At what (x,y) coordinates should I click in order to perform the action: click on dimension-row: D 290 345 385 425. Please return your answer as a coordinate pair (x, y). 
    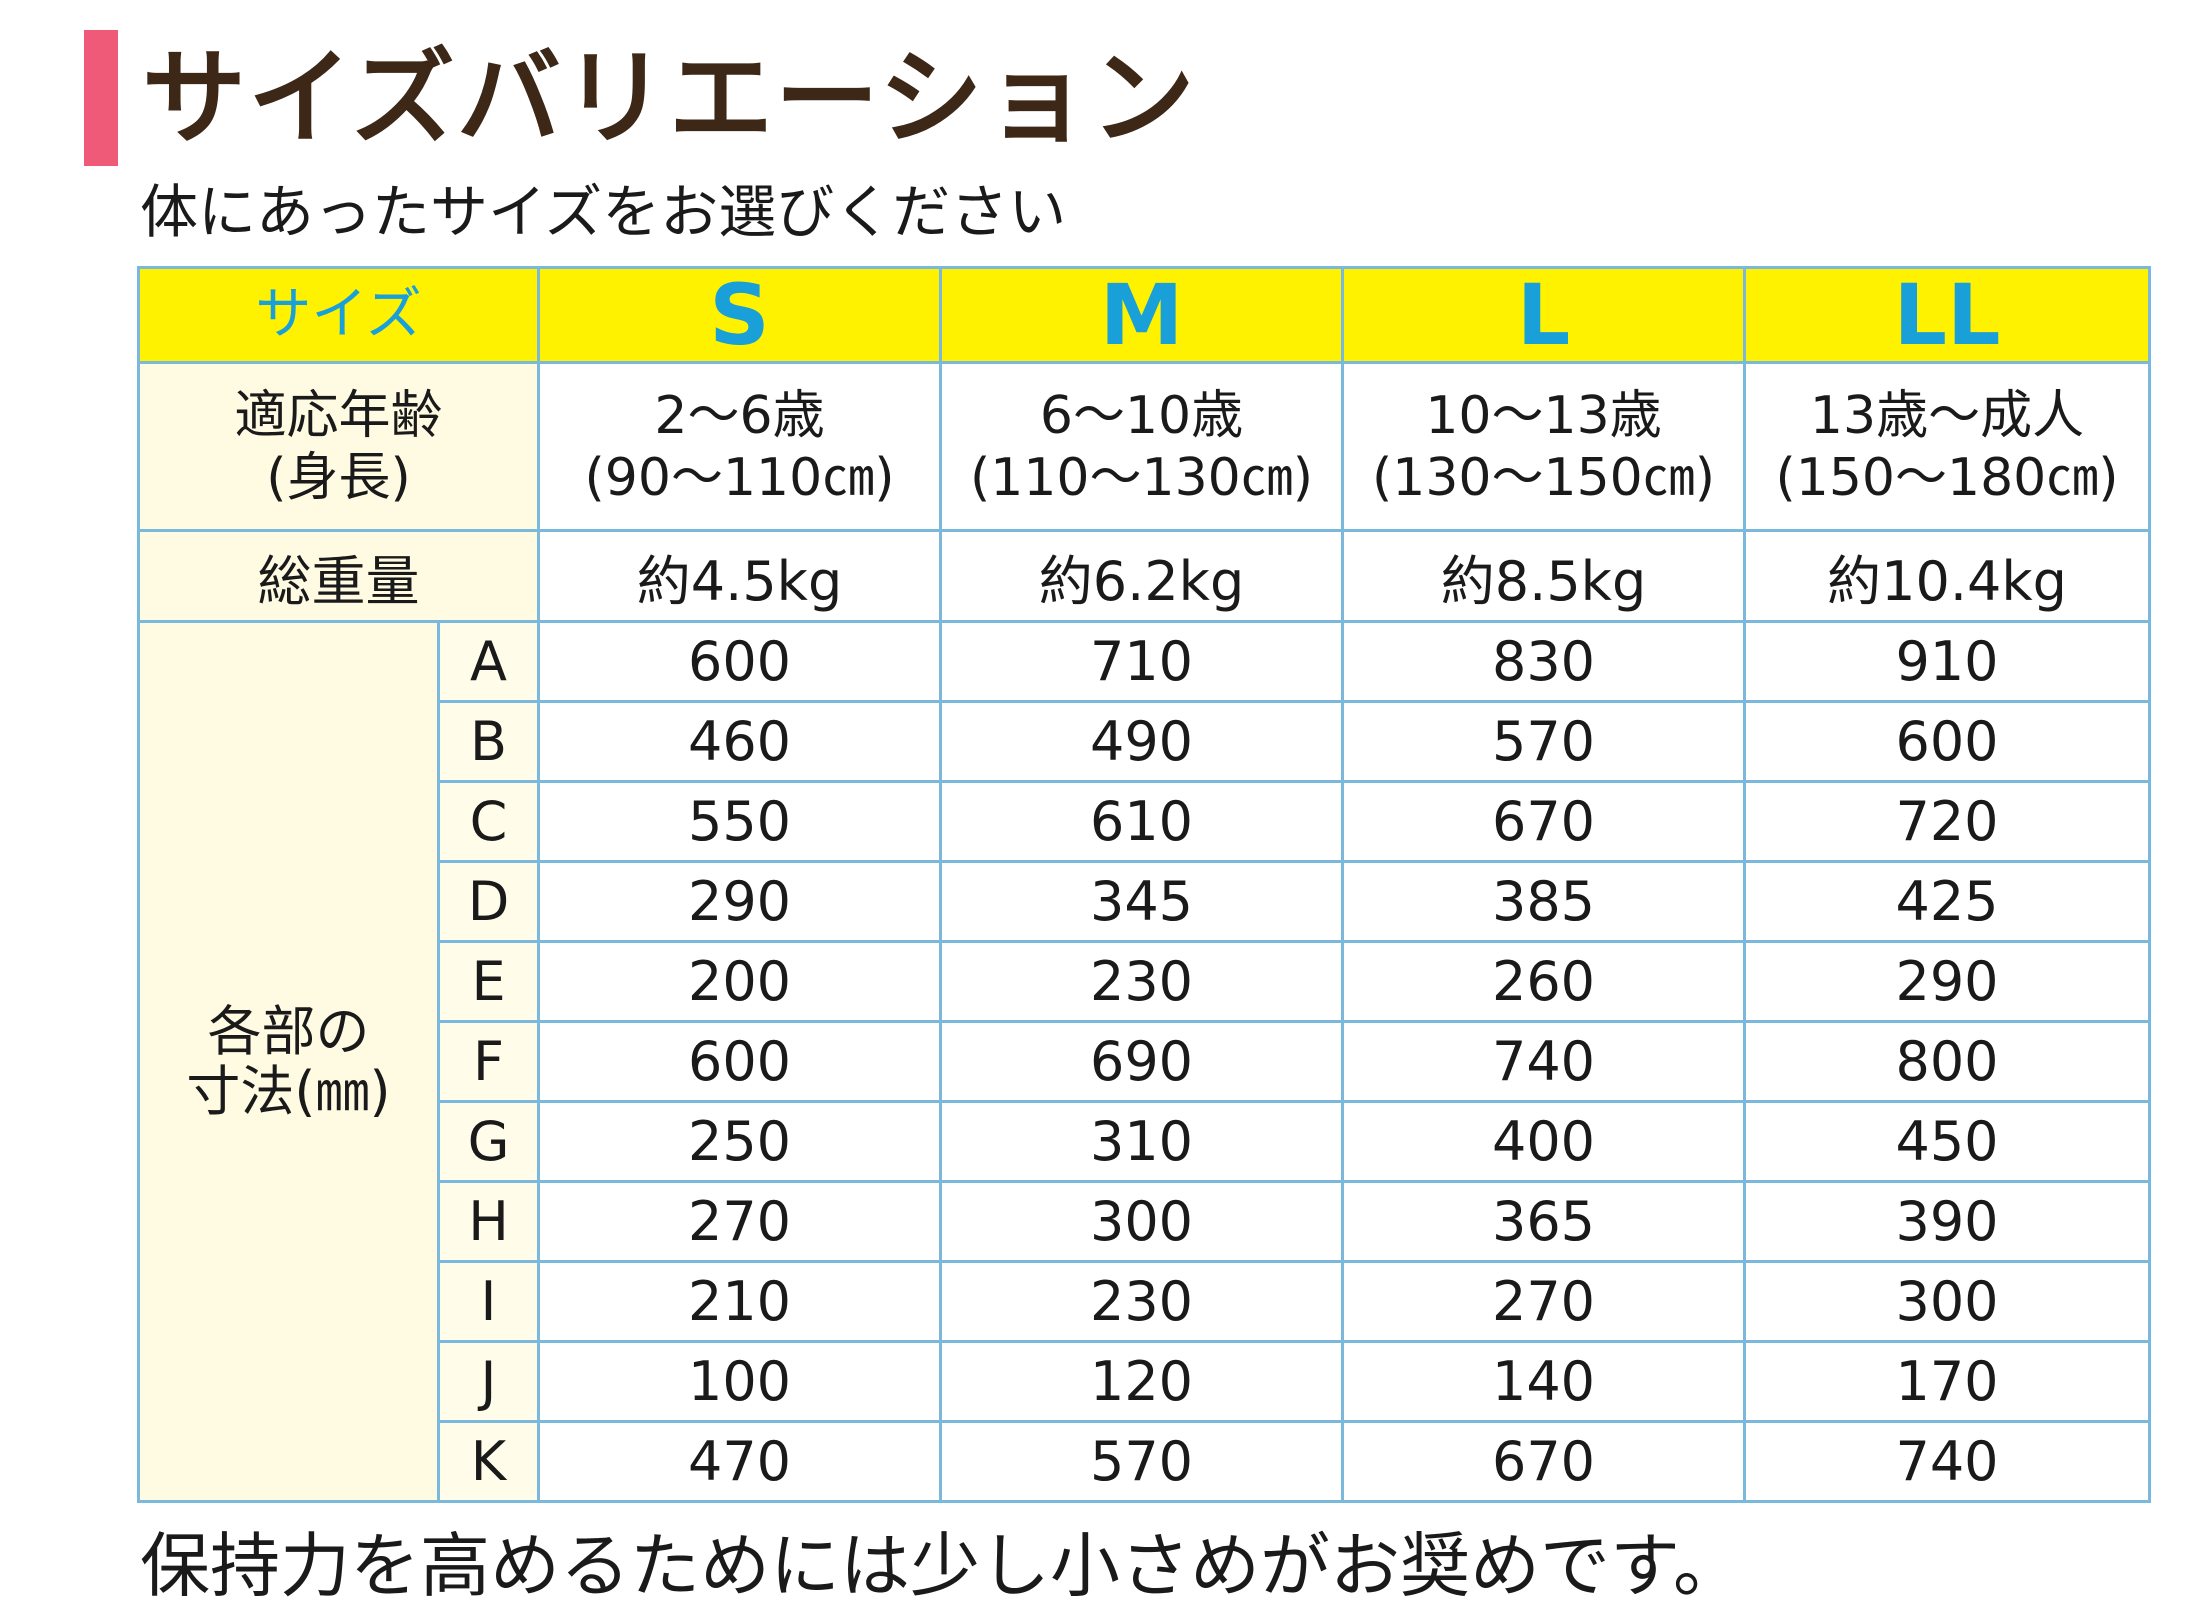
    Looking at the image, I should click on (1145, 901).